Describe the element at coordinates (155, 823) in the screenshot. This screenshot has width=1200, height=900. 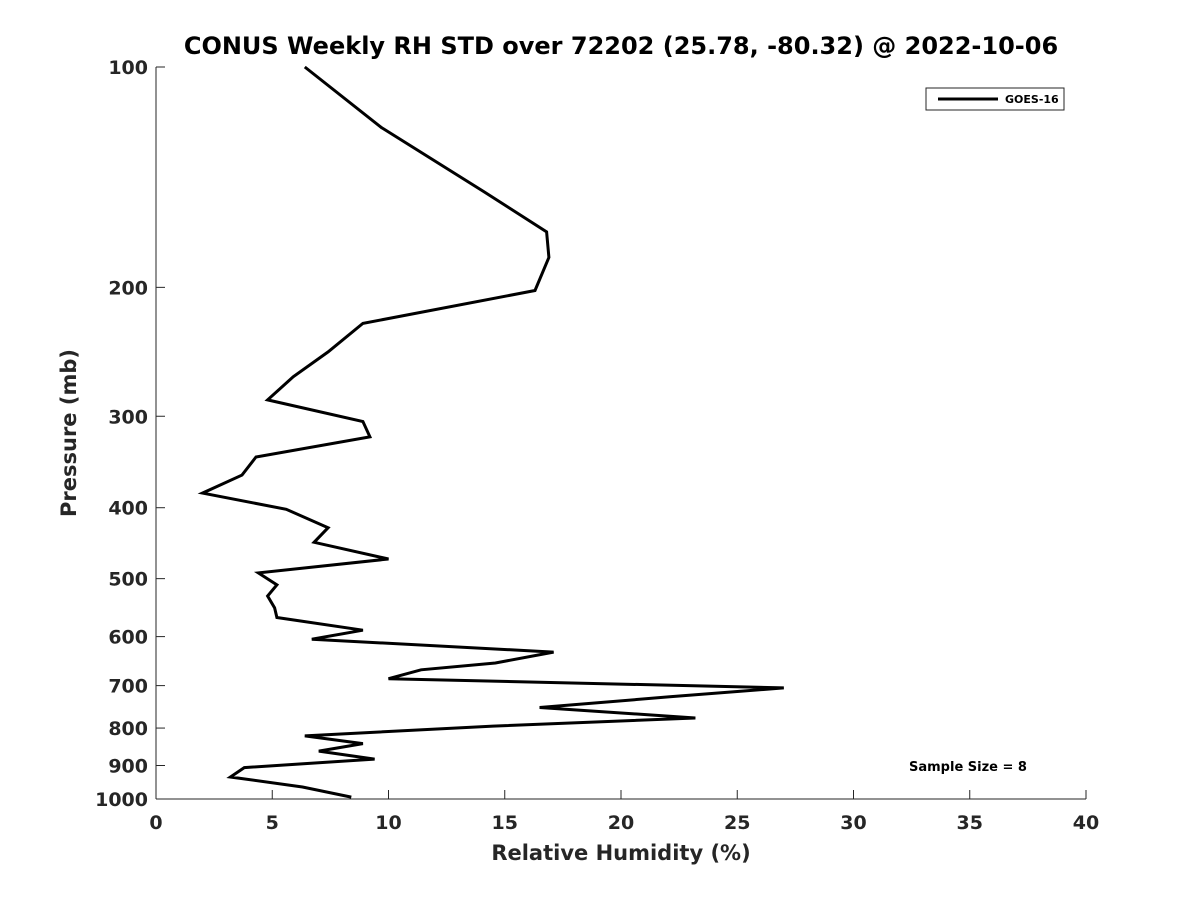
I see `x-tick-label: 0` at that location.